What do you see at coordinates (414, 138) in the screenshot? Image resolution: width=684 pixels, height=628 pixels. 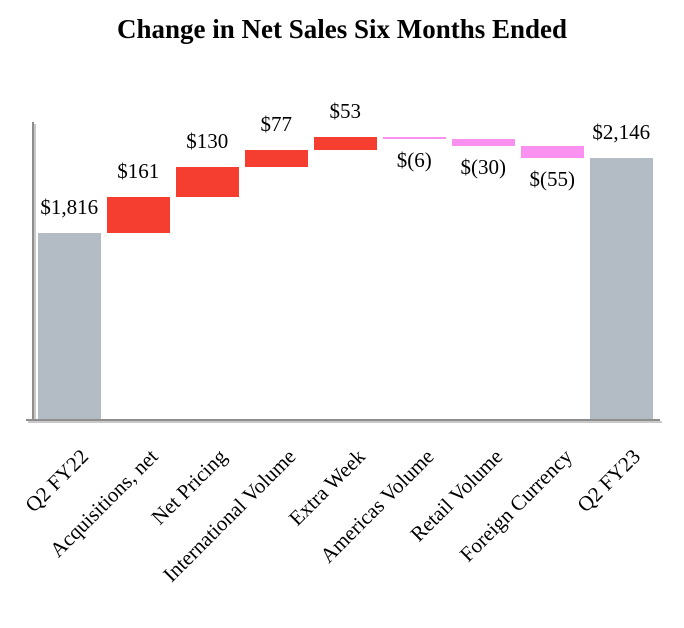 I see `bar-americas-volume` at bounding box center [414, 138].